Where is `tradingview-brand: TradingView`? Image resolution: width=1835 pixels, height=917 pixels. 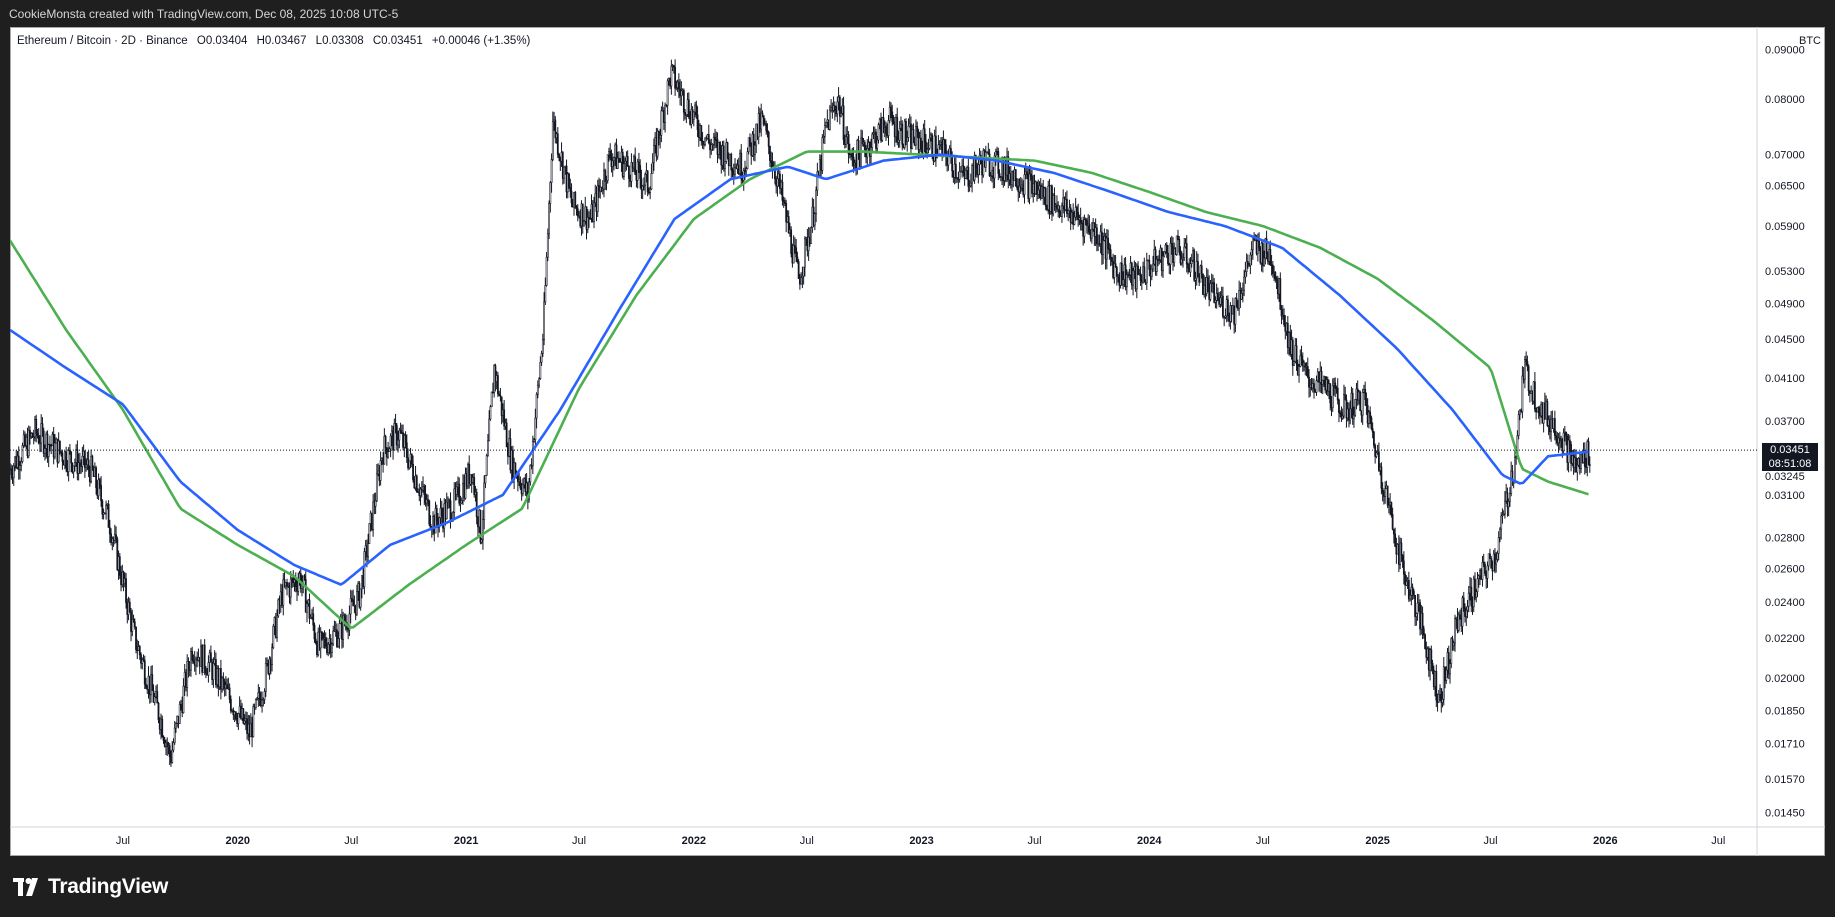
tradingview-brand: TradingView is located at coordinates (90, 887).